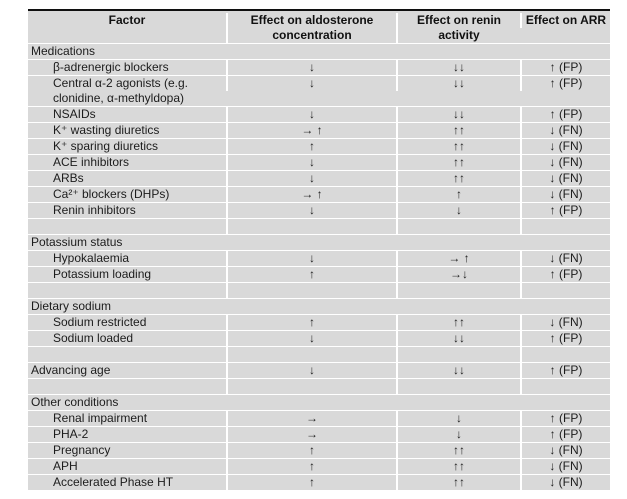  What do you see at coordinates (68, 178) in the screenshot?
I see `factor-cell: ARBs` at bounding box center [68, 178].